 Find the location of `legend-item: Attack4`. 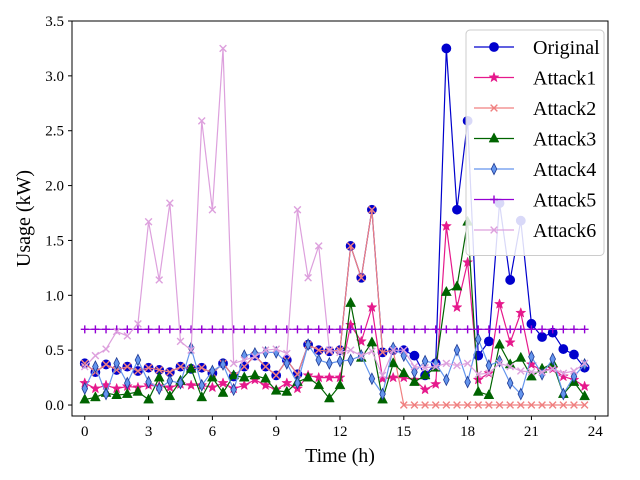

legend-item: Attack4 is located at coordinates (535, 170).